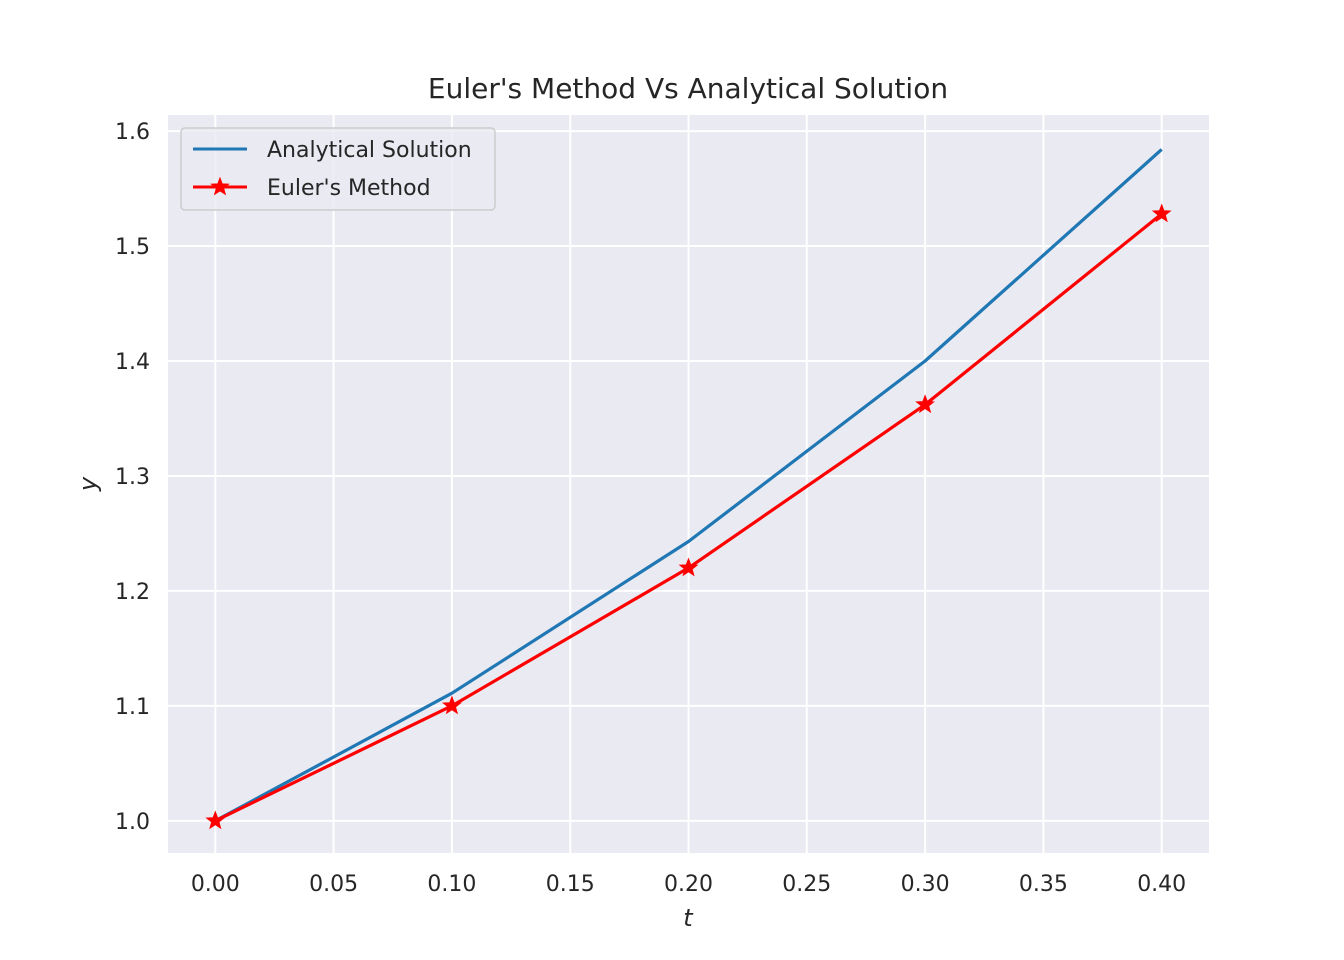 The height and width of the screenshot is (960, 1344). I want to click on legend-box, so click(338, 169).